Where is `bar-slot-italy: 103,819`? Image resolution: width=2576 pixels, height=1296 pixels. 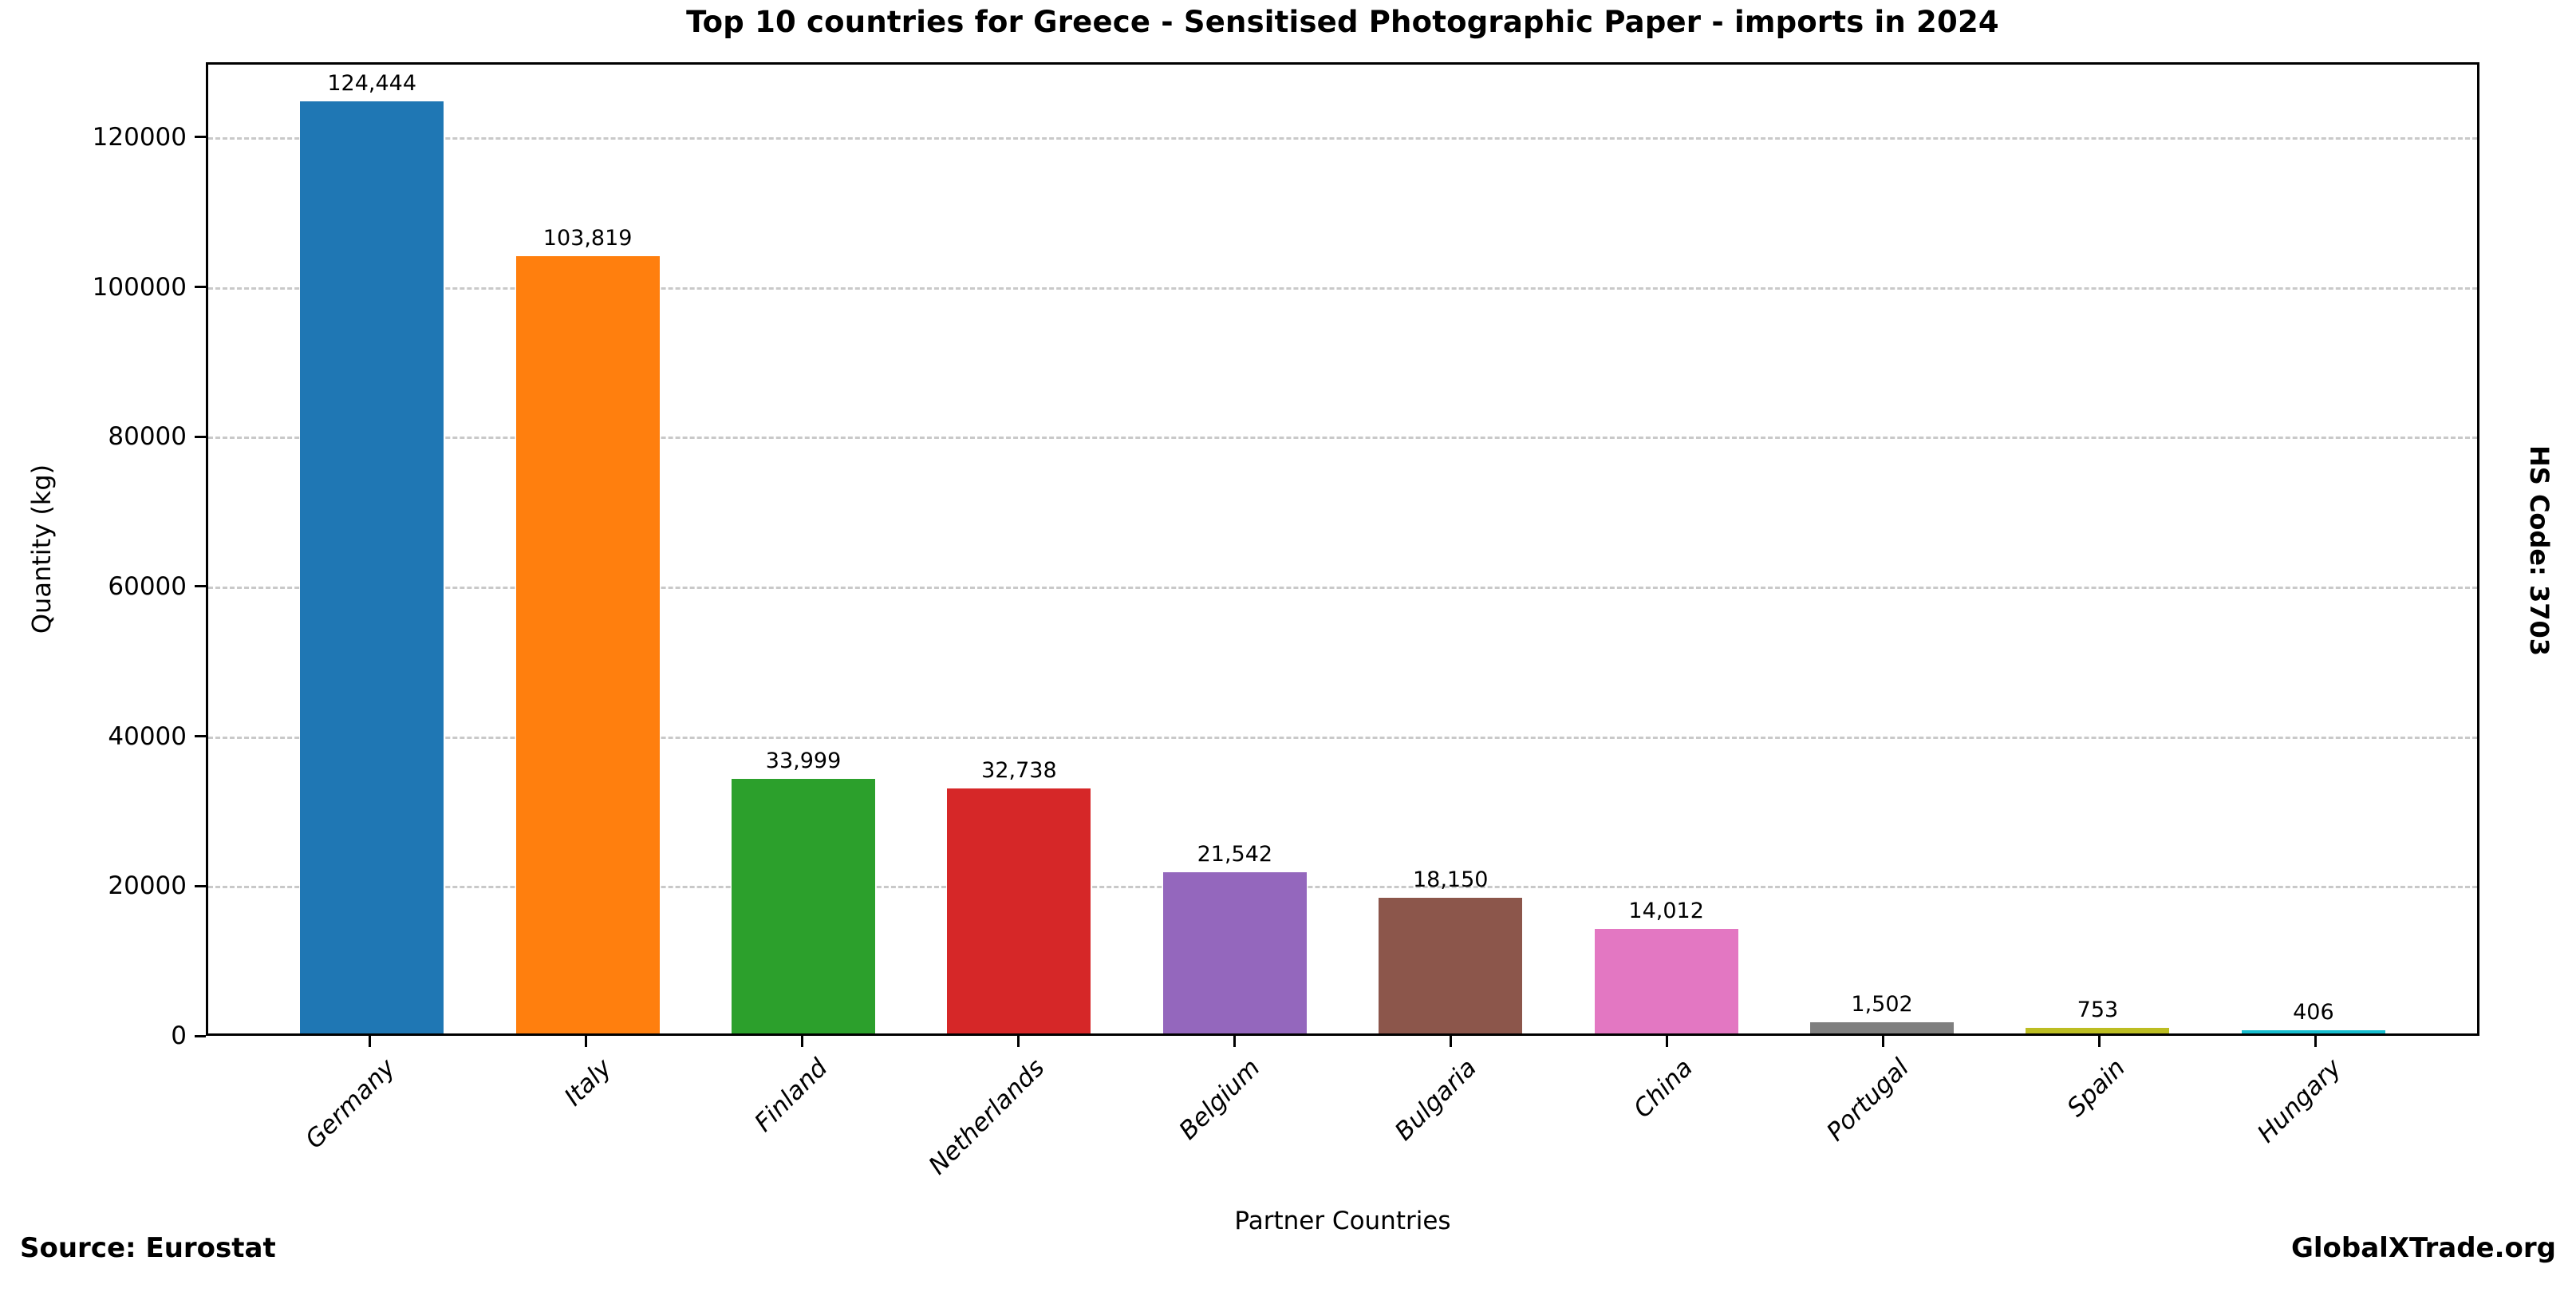
bar-slot-italy: 103,819 is located at coordinates (587, 549).